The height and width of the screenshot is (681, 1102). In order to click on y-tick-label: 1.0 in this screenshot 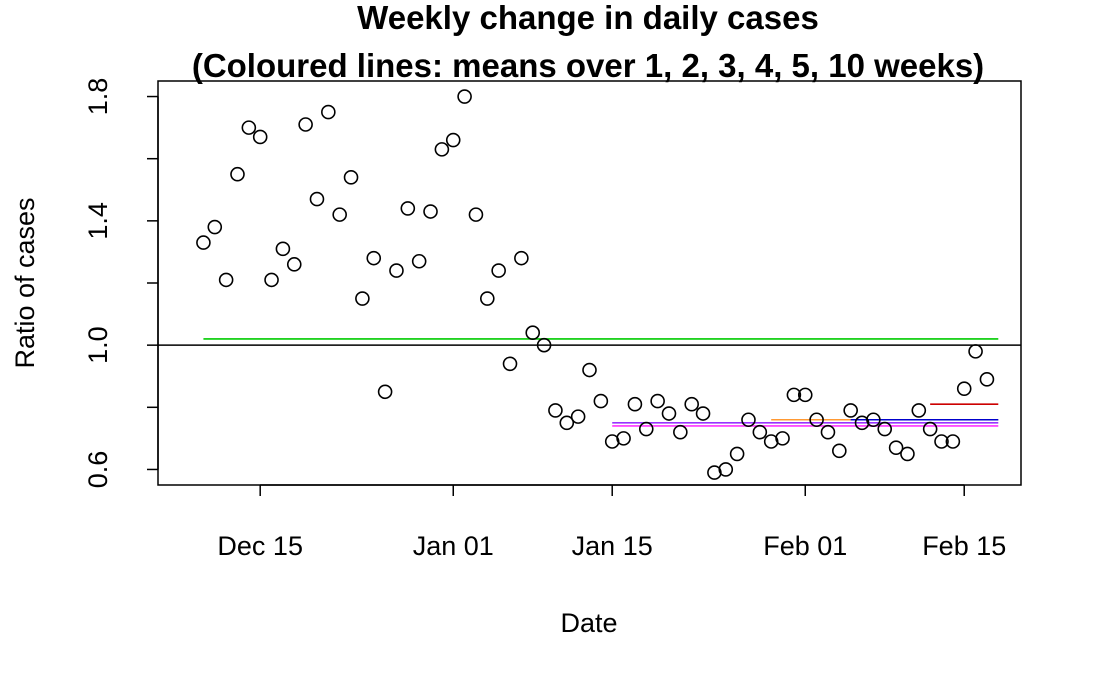, I will do `click(98, 345)`.